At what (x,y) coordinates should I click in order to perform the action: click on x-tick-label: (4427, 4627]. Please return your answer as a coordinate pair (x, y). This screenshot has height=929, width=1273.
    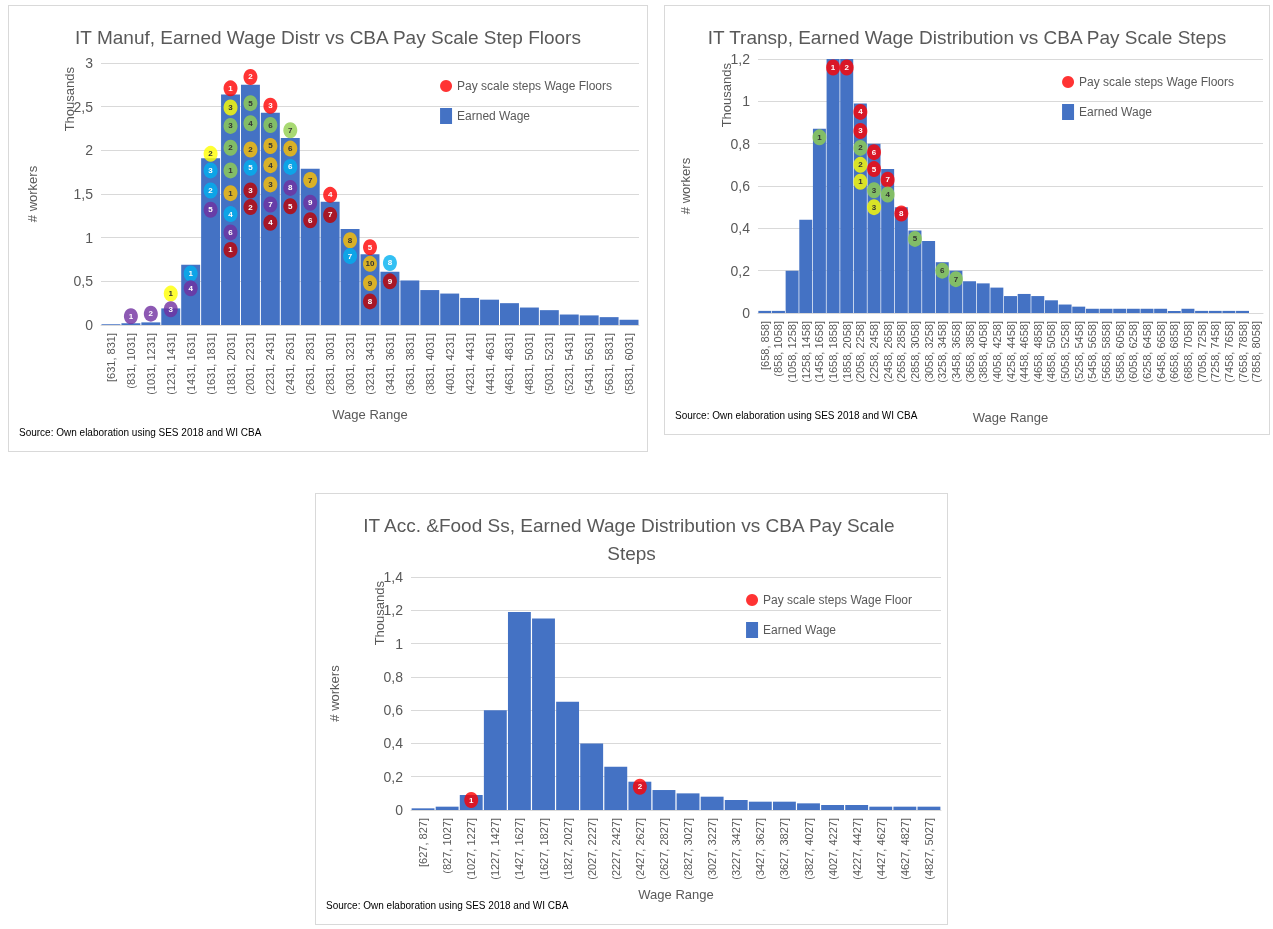
    Looking at the image, I should click on (880, 849).